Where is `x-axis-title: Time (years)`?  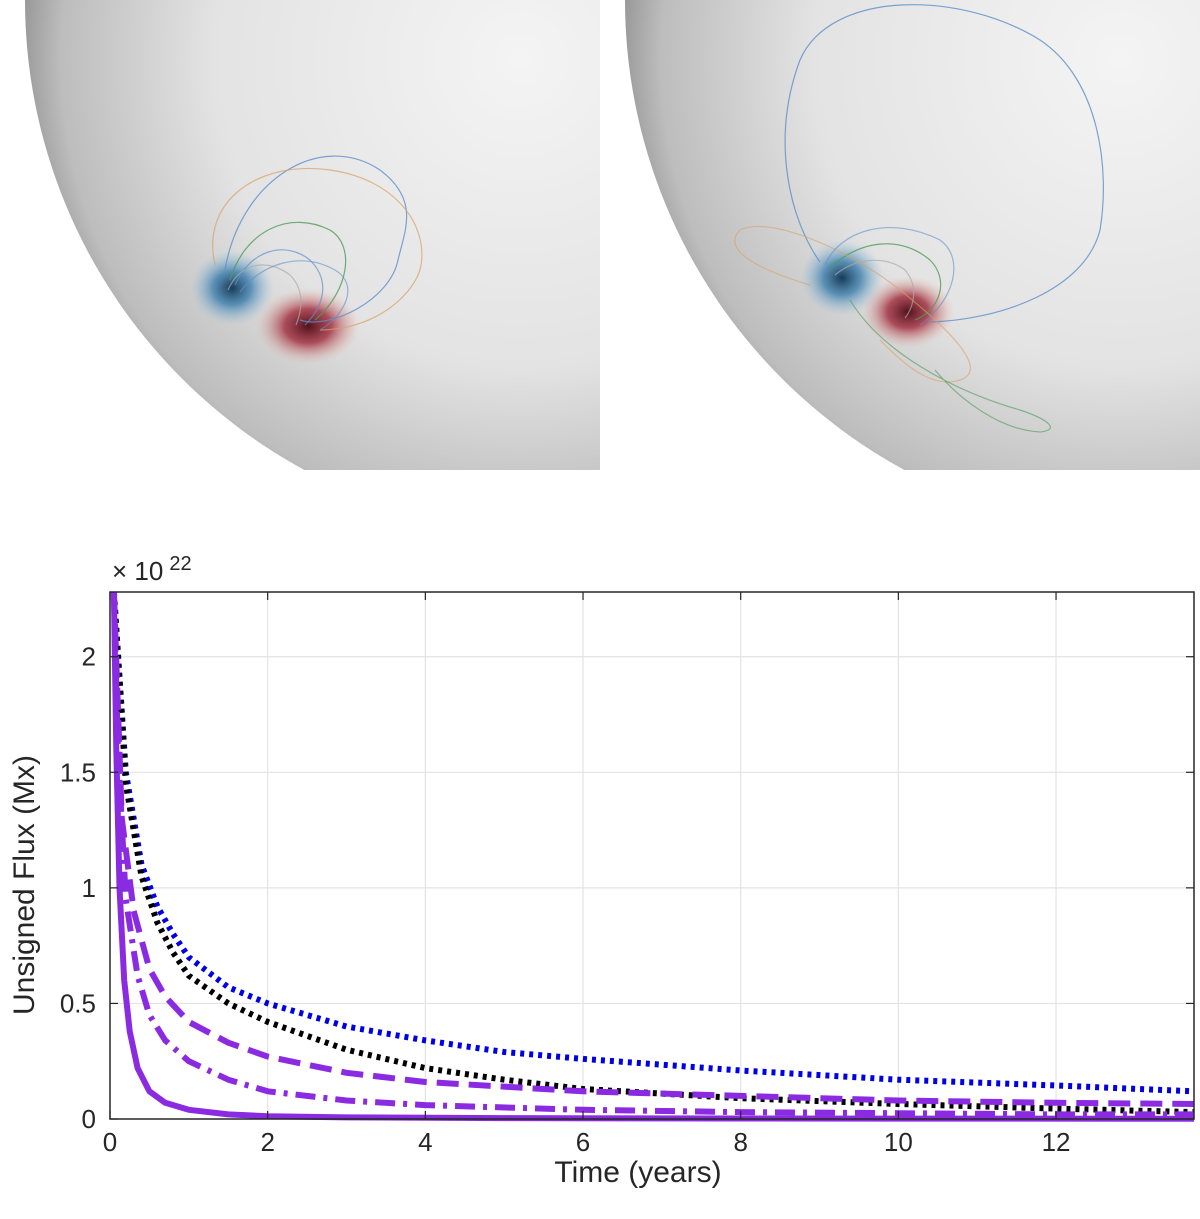
x-axis-title: Time (years) is located at coordinates (637, 1172).